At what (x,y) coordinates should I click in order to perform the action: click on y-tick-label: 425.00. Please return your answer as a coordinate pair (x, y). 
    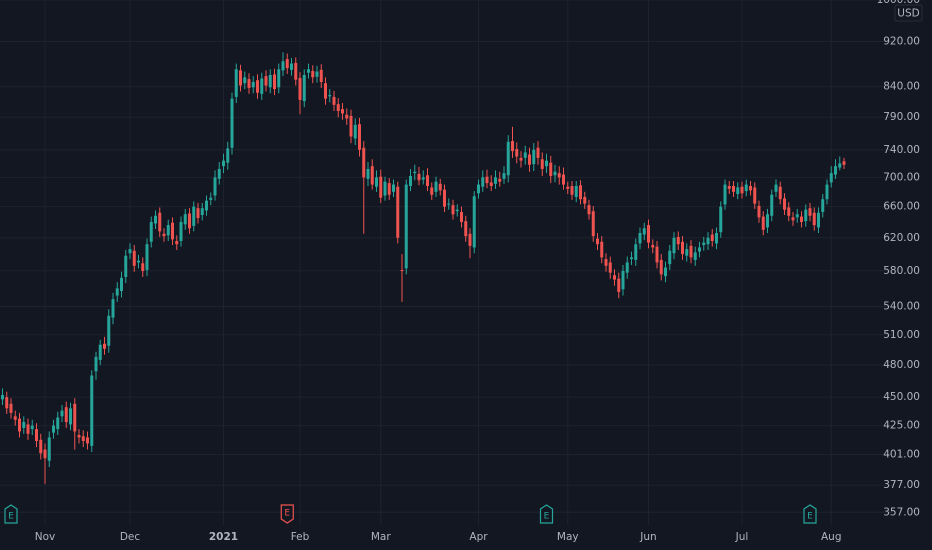
    Looking at the image, I should click on (901, 426).